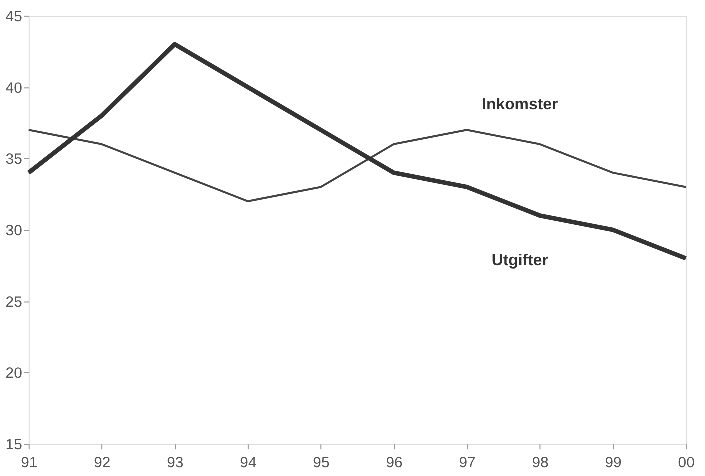 The width and height of the screenshot is (705, 476). I want to click on x-tick-label: 97, so click(467, 463).